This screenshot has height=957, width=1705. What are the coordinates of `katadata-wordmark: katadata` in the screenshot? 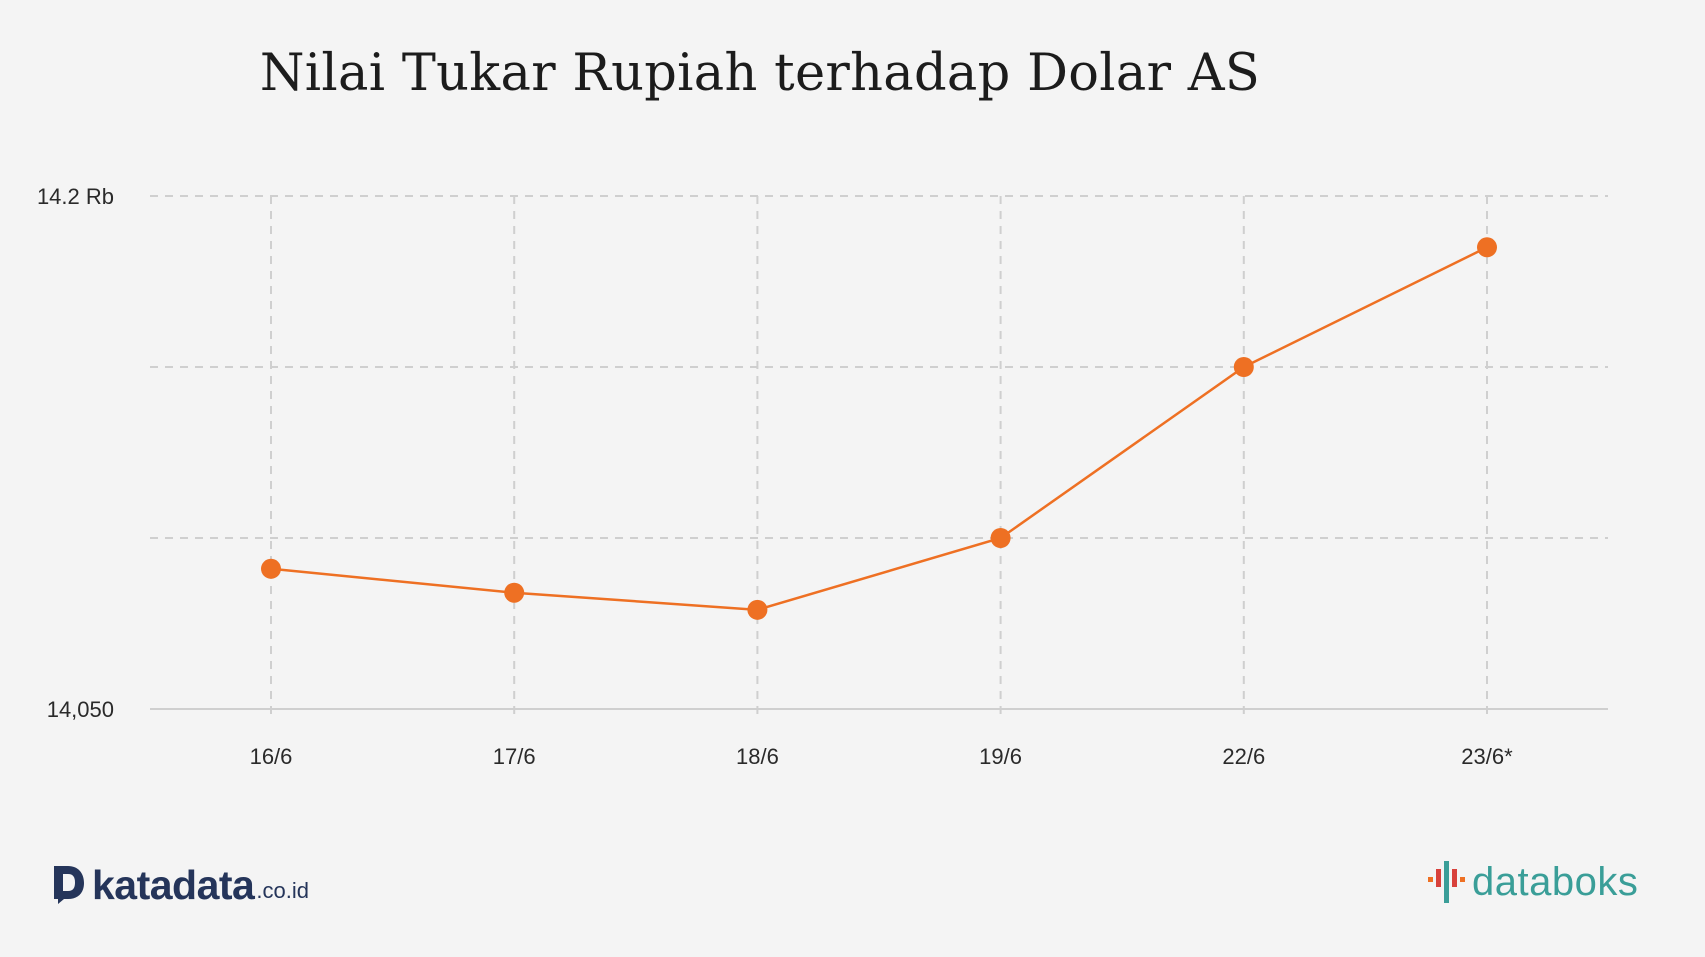 It's located at (173, 885).